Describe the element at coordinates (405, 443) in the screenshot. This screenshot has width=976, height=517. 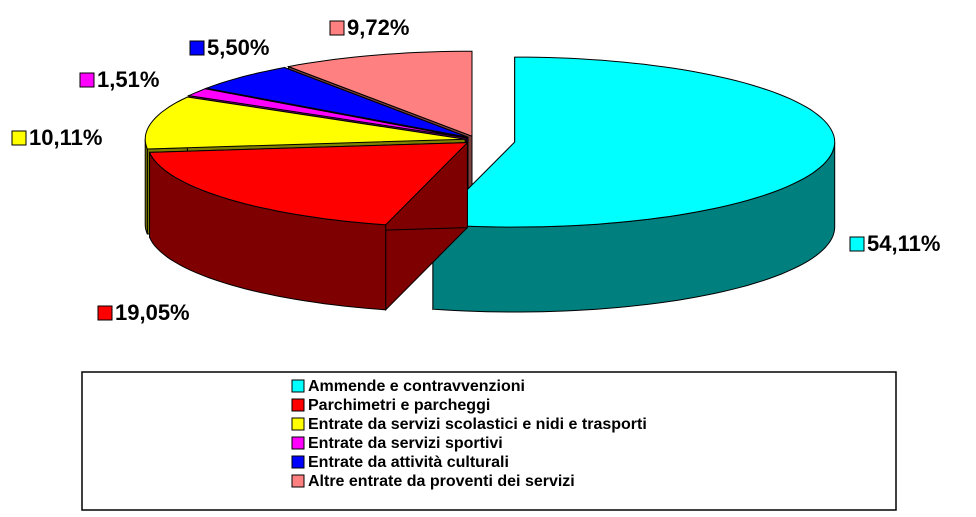
I see `legend-label: Entrate da servizi sportivi` at that location.